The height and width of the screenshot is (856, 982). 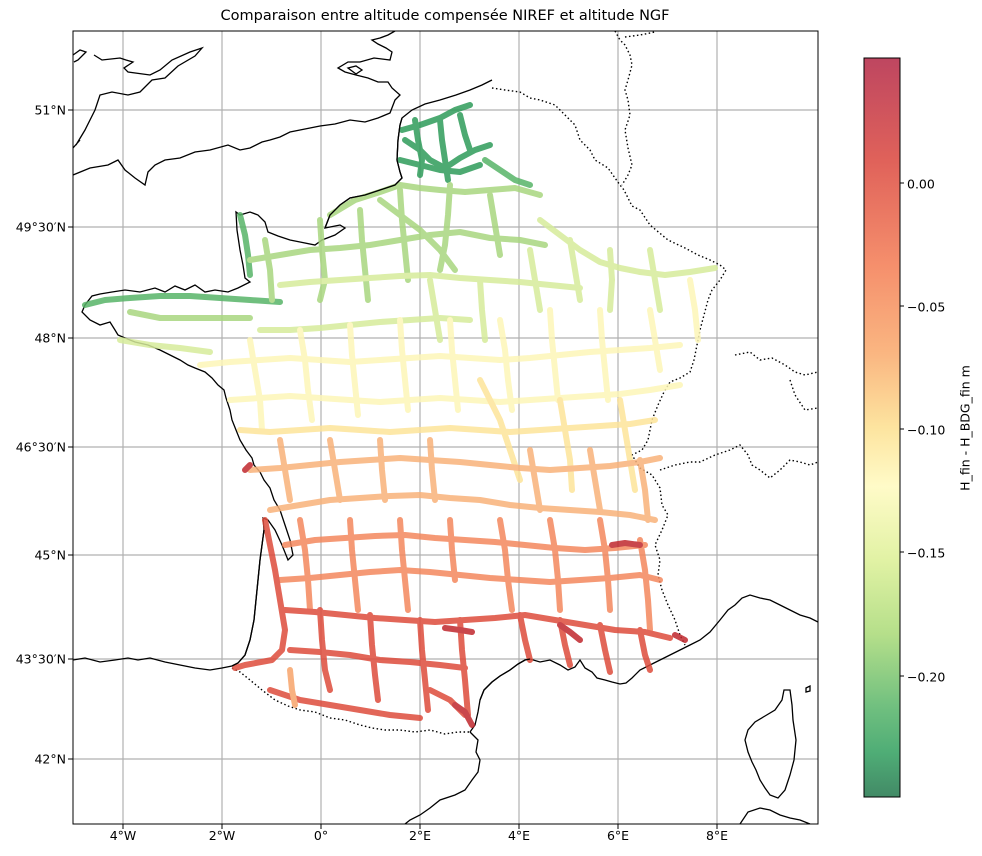 What do you see at coordinates (926, 553) in the screenshot?
I see `colorbar-tick-label: −0.15` at bounding box center [926, 553].